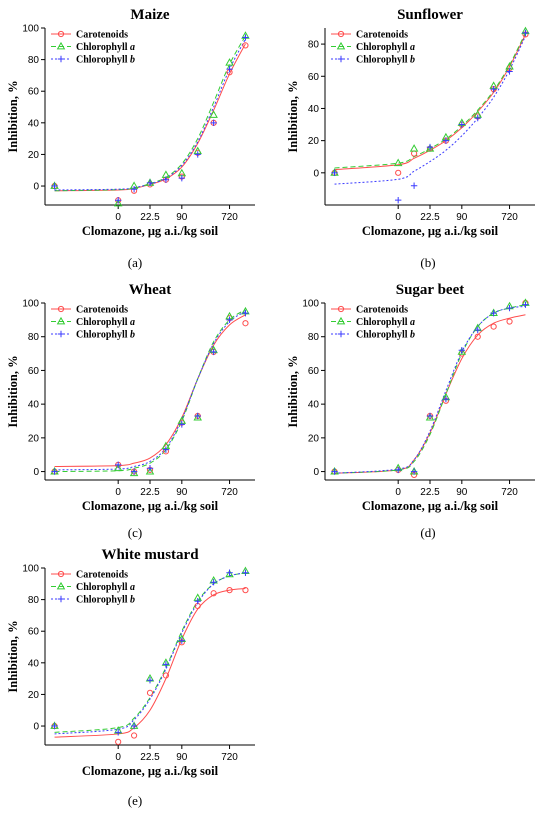 This screenshot has height=814, width=550. I want to click on caption-white-mustard: (e), so click(135, 800).